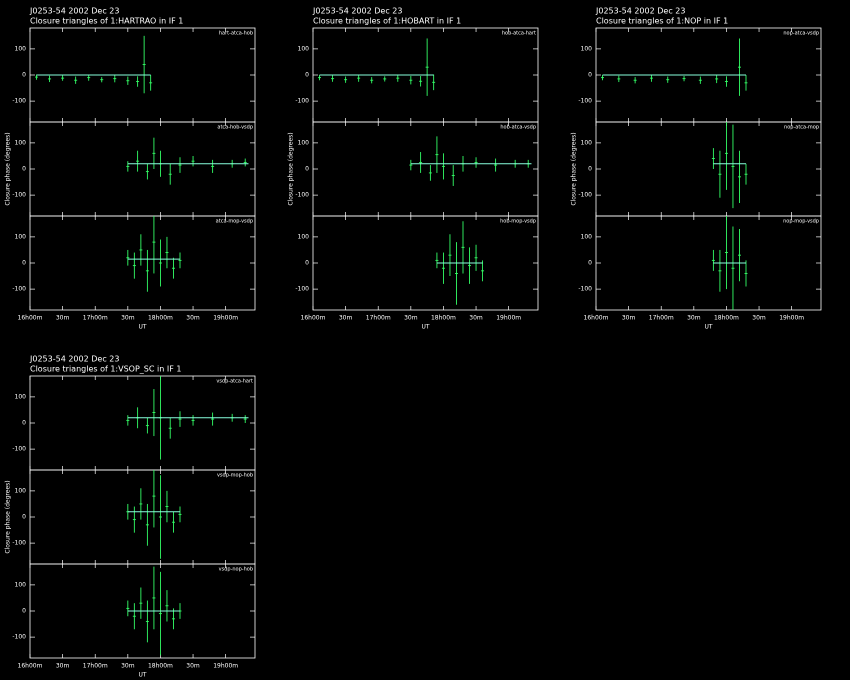 Image resolution: width=850 pixels, height=680 pixels. Describe the element at coordinates (105, 369) in the screenshot. I see `figure-subtitle: Closure triangles of 1:VSOP_SC in IF 1` at that location.